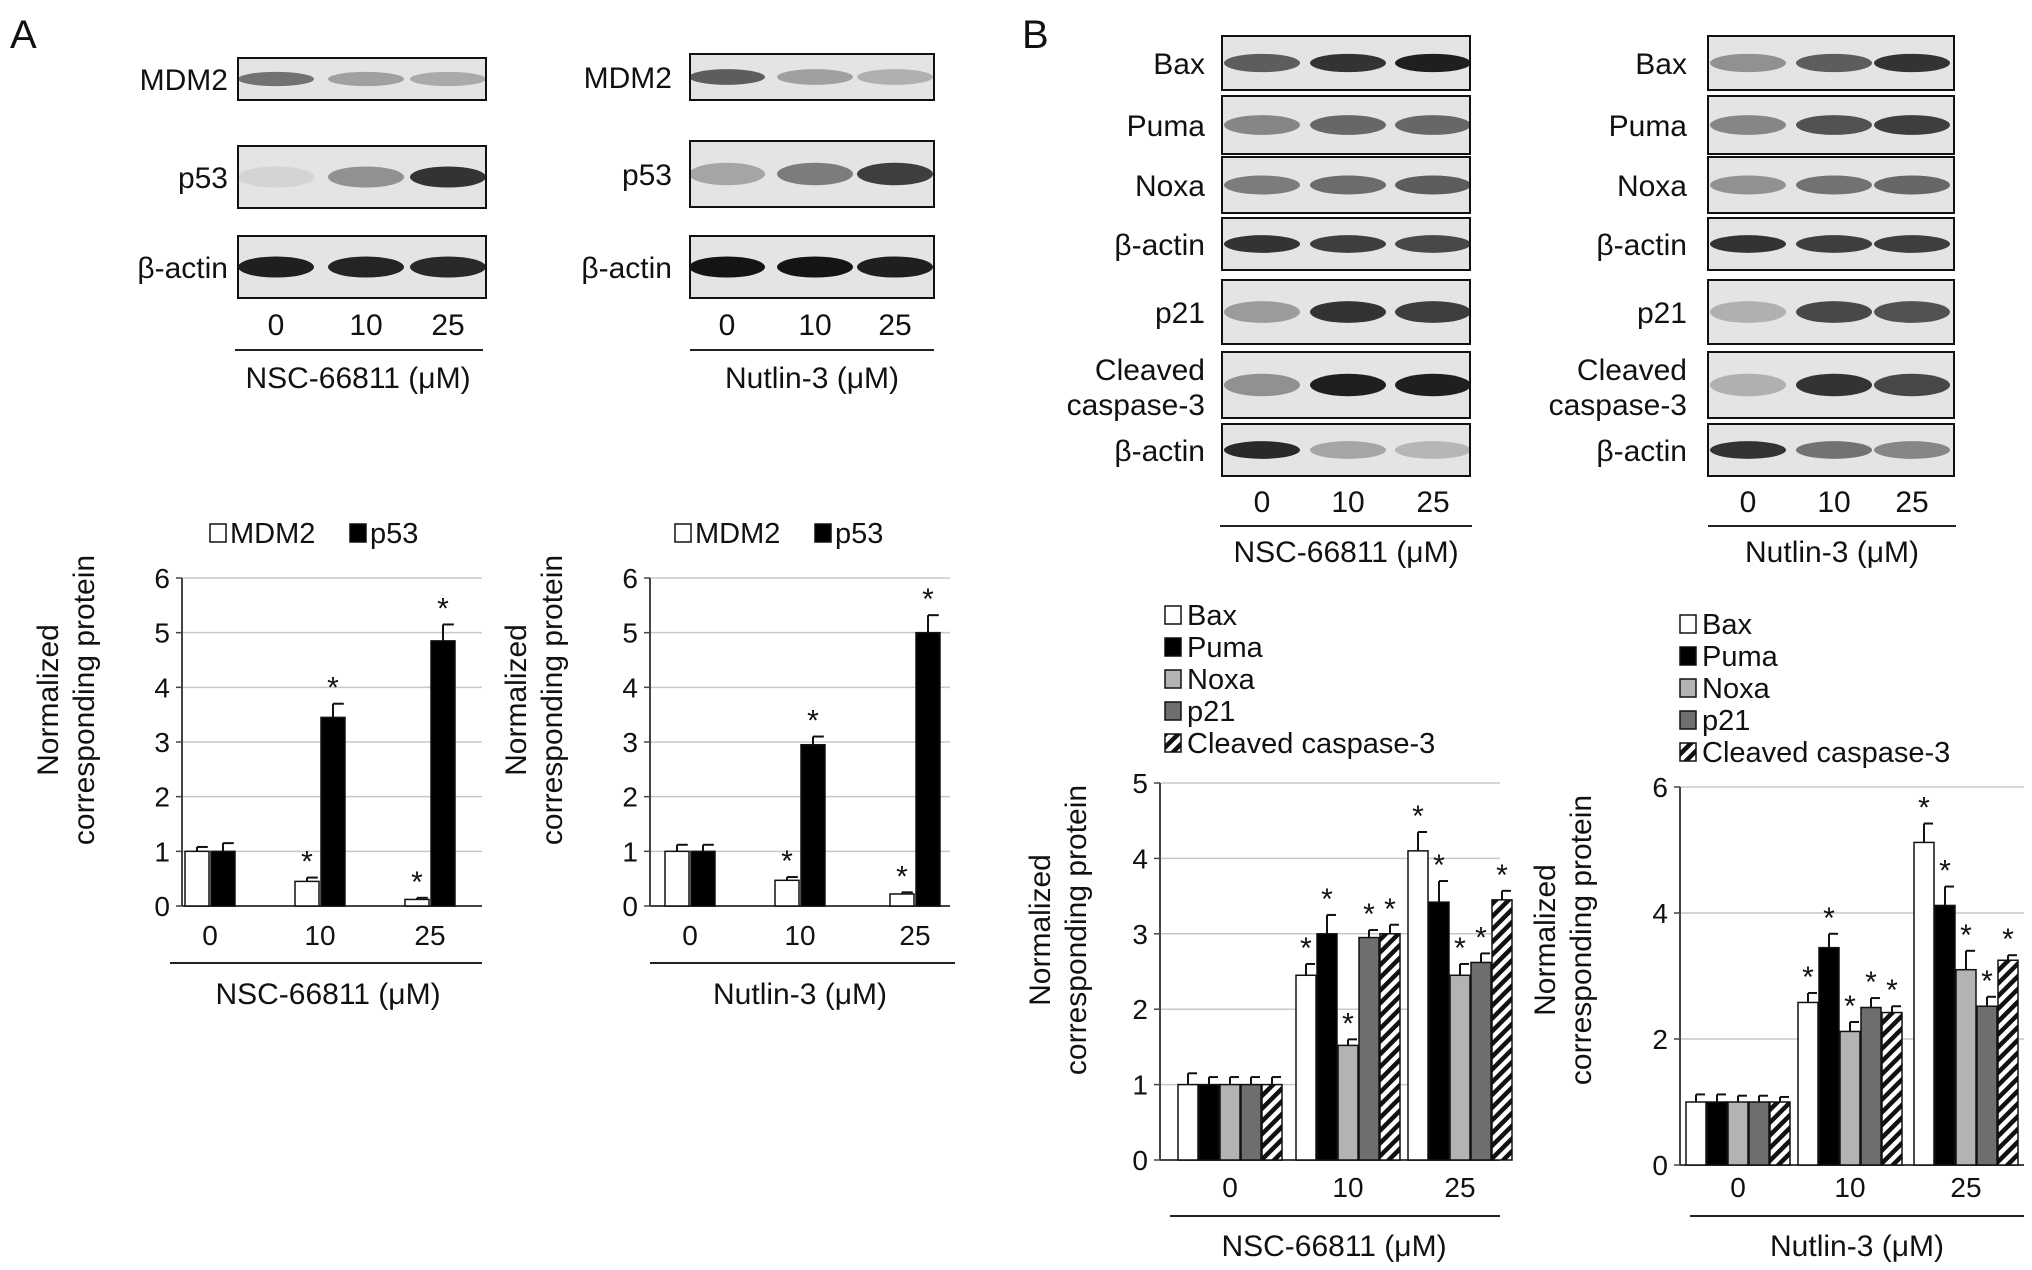  Describe the element at coordinates (737, 534) in the screenshot. I see `legend-label: MDM2` at that location.